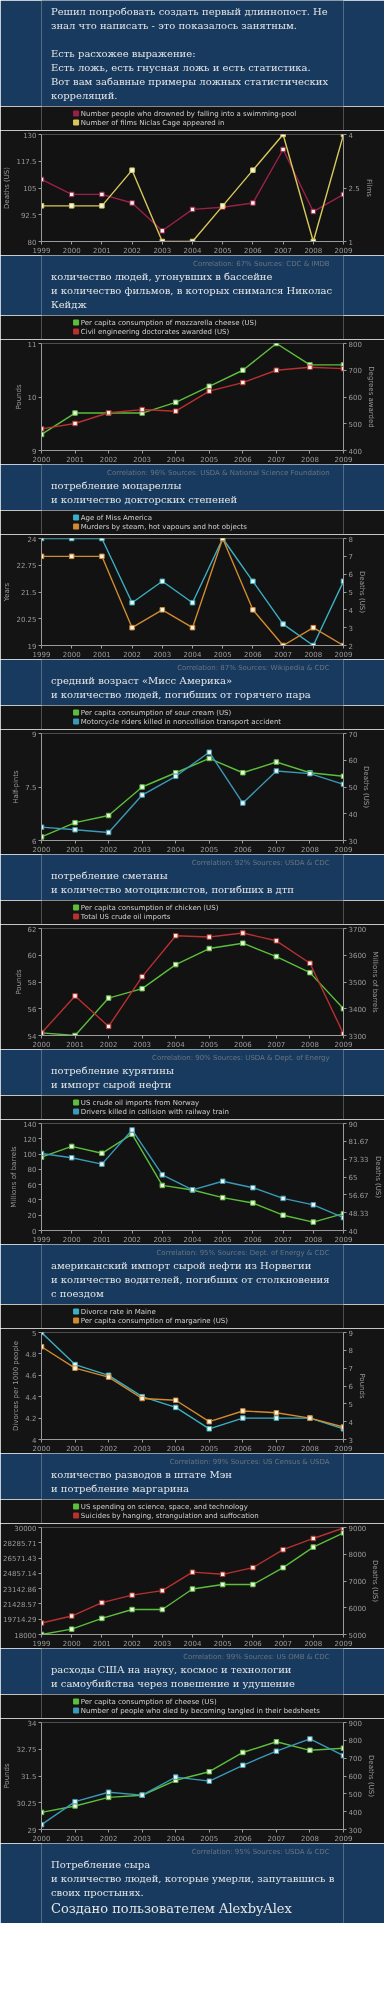 The image size is (384, 2000). I want to click on text: количество разводов в штате Мэн и потребление маргарина, so click(141, 1481).